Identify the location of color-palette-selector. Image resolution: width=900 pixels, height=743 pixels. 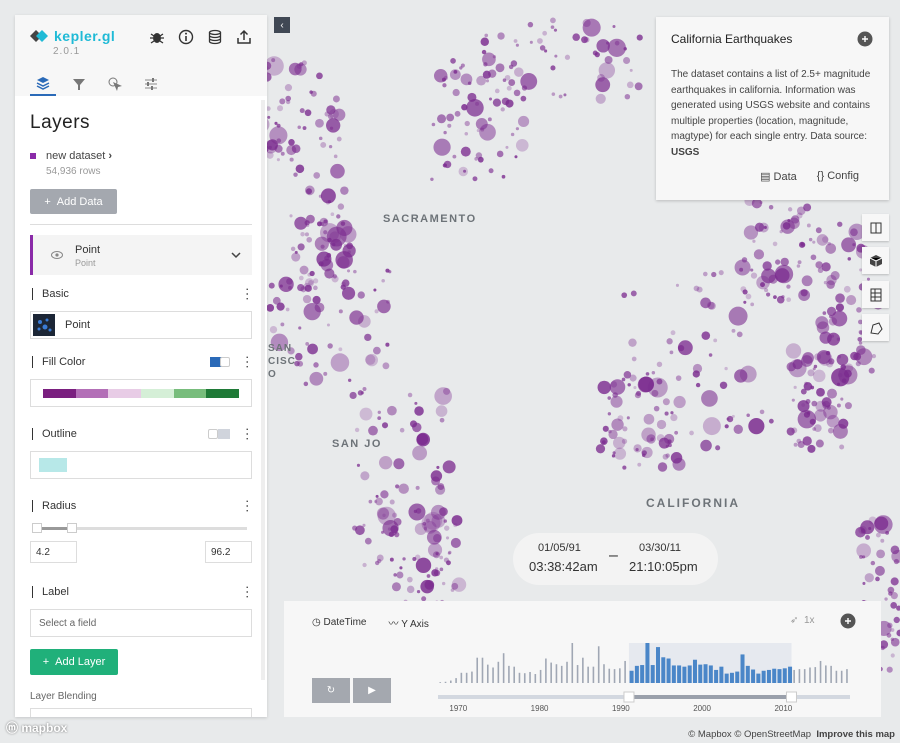
(141, 393).